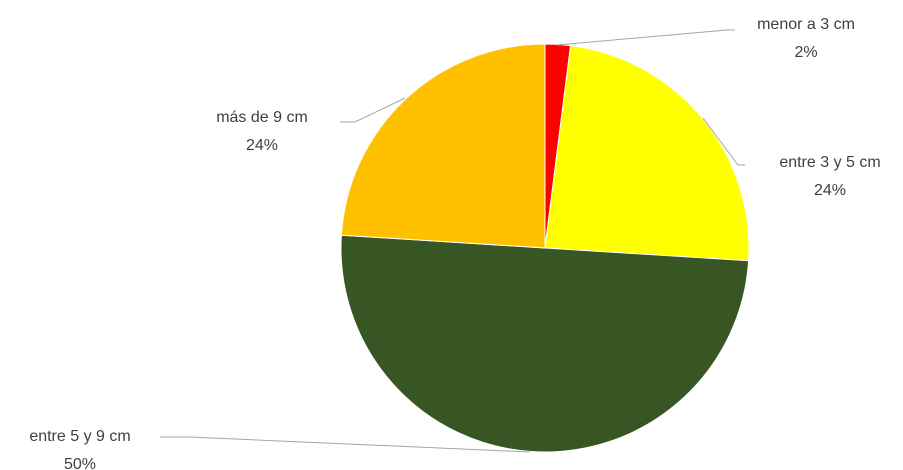 The image size is (903, 470). What do you see at coordinates (829, 162) in the screenshot?
I see `category-label: entre 3 y 5 cm` at bounding box center [829, 162].